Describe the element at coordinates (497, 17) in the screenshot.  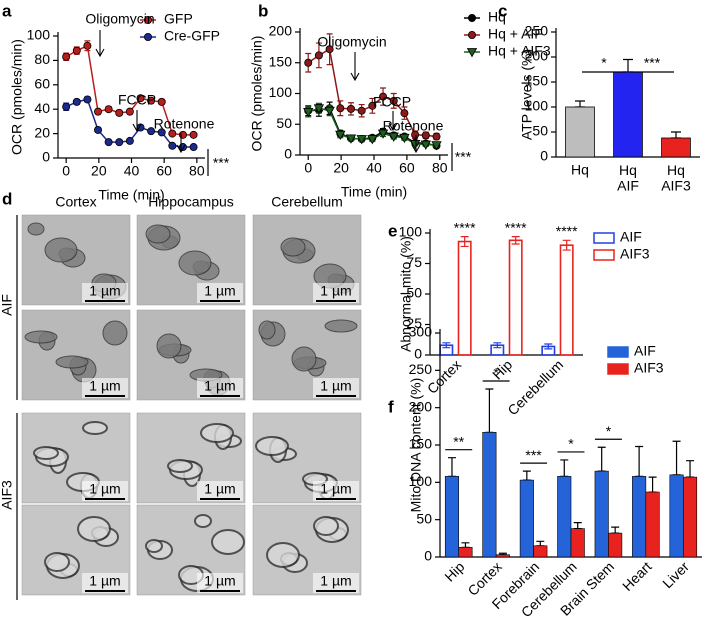
I see `legend-label: Hq` at that location.